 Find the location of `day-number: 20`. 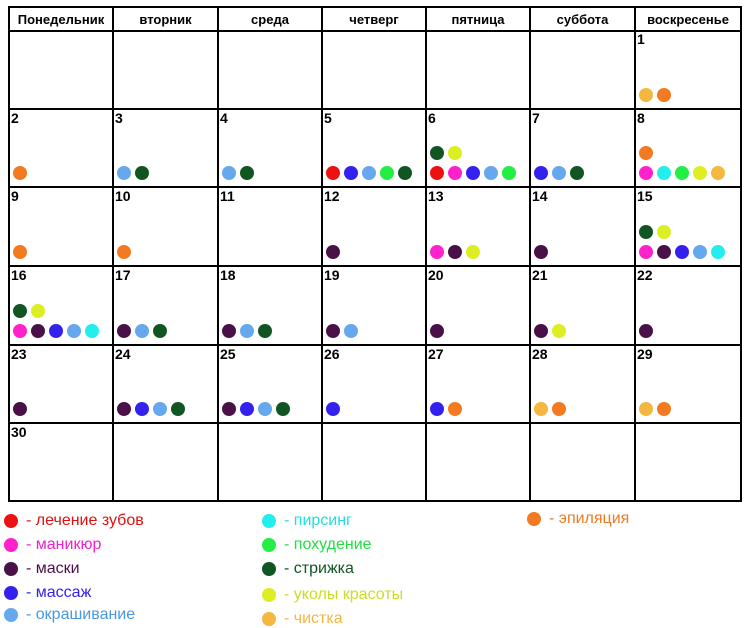

day-number: 20 is located at coordinates (436, 275).